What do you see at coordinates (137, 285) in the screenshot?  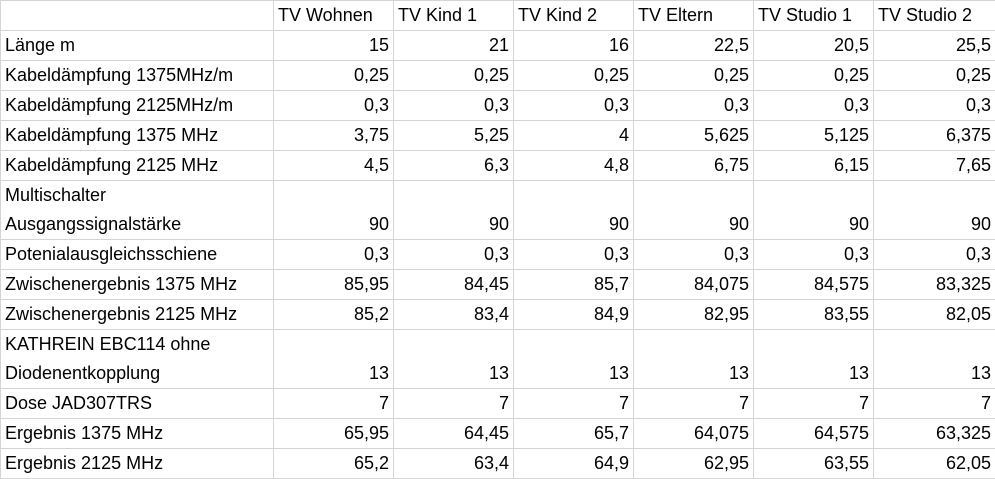 I see `row-label: Zwischenergebnis 1375 MHz` at bounding box center [137, 285].